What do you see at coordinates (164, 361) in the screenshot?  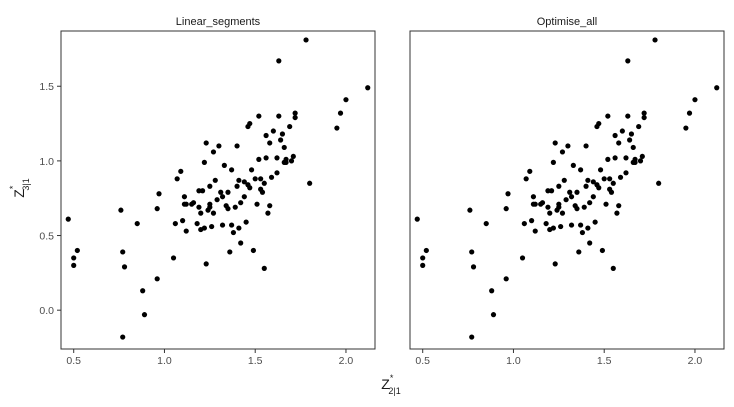 I see `x-tick-label: 1.0` at bounding box center [164, 361].